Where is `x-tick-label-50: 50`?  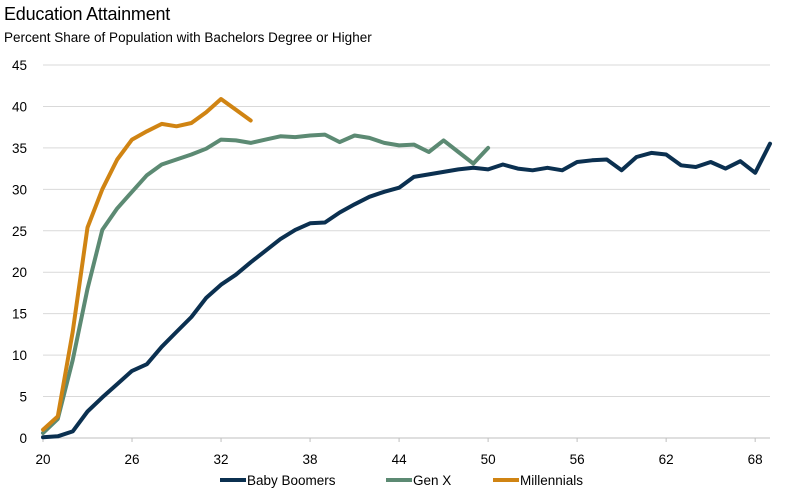 x-tick-label-50: 50 is located at coordinates (488, 459).